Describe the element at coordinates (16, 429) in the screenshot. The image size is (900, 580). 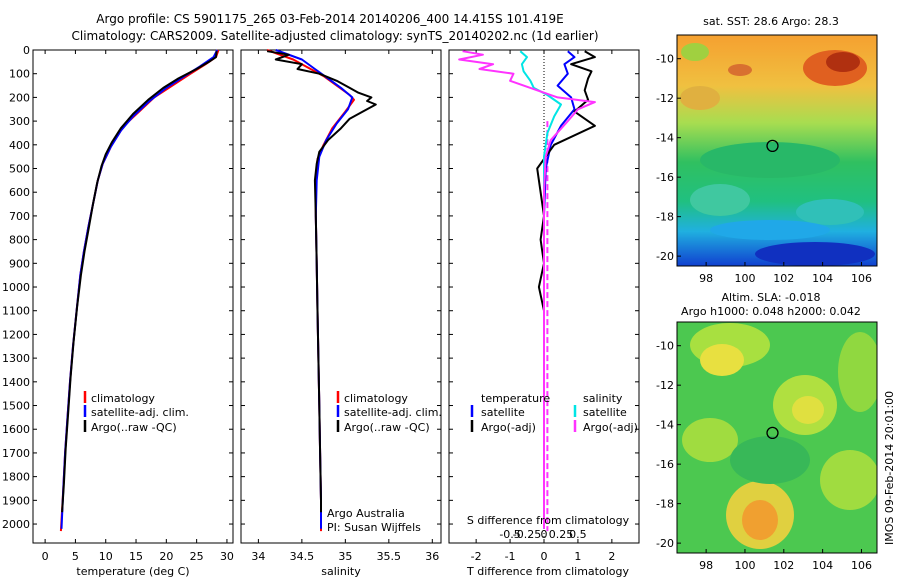
I see `y-tick-label: 1600` at that location.